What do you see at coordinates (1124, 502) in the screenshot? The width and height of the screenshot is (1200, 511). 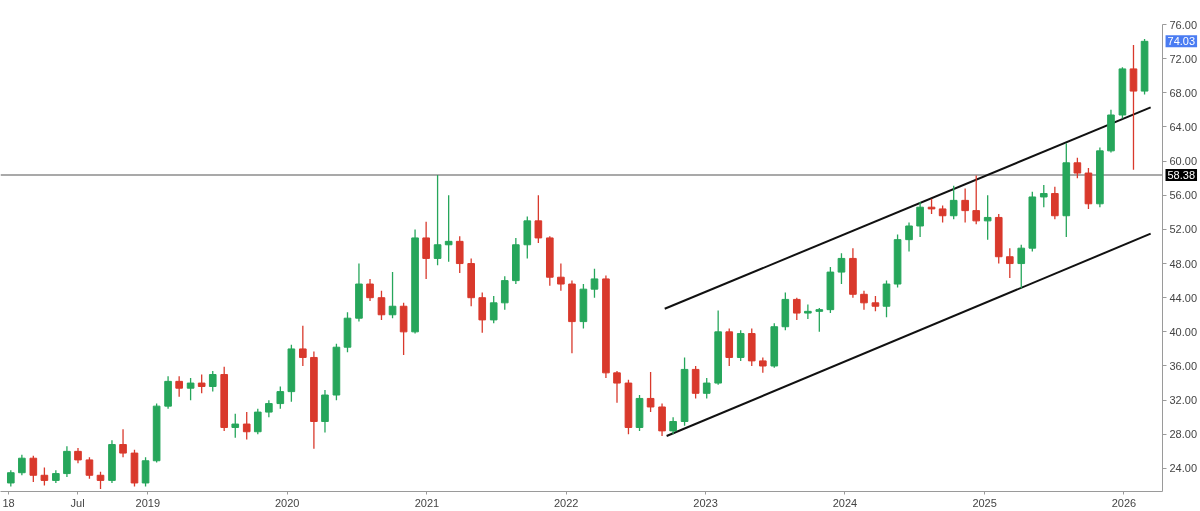 I see `x-tick-label: 2026` at bounding box center [1124, 502].